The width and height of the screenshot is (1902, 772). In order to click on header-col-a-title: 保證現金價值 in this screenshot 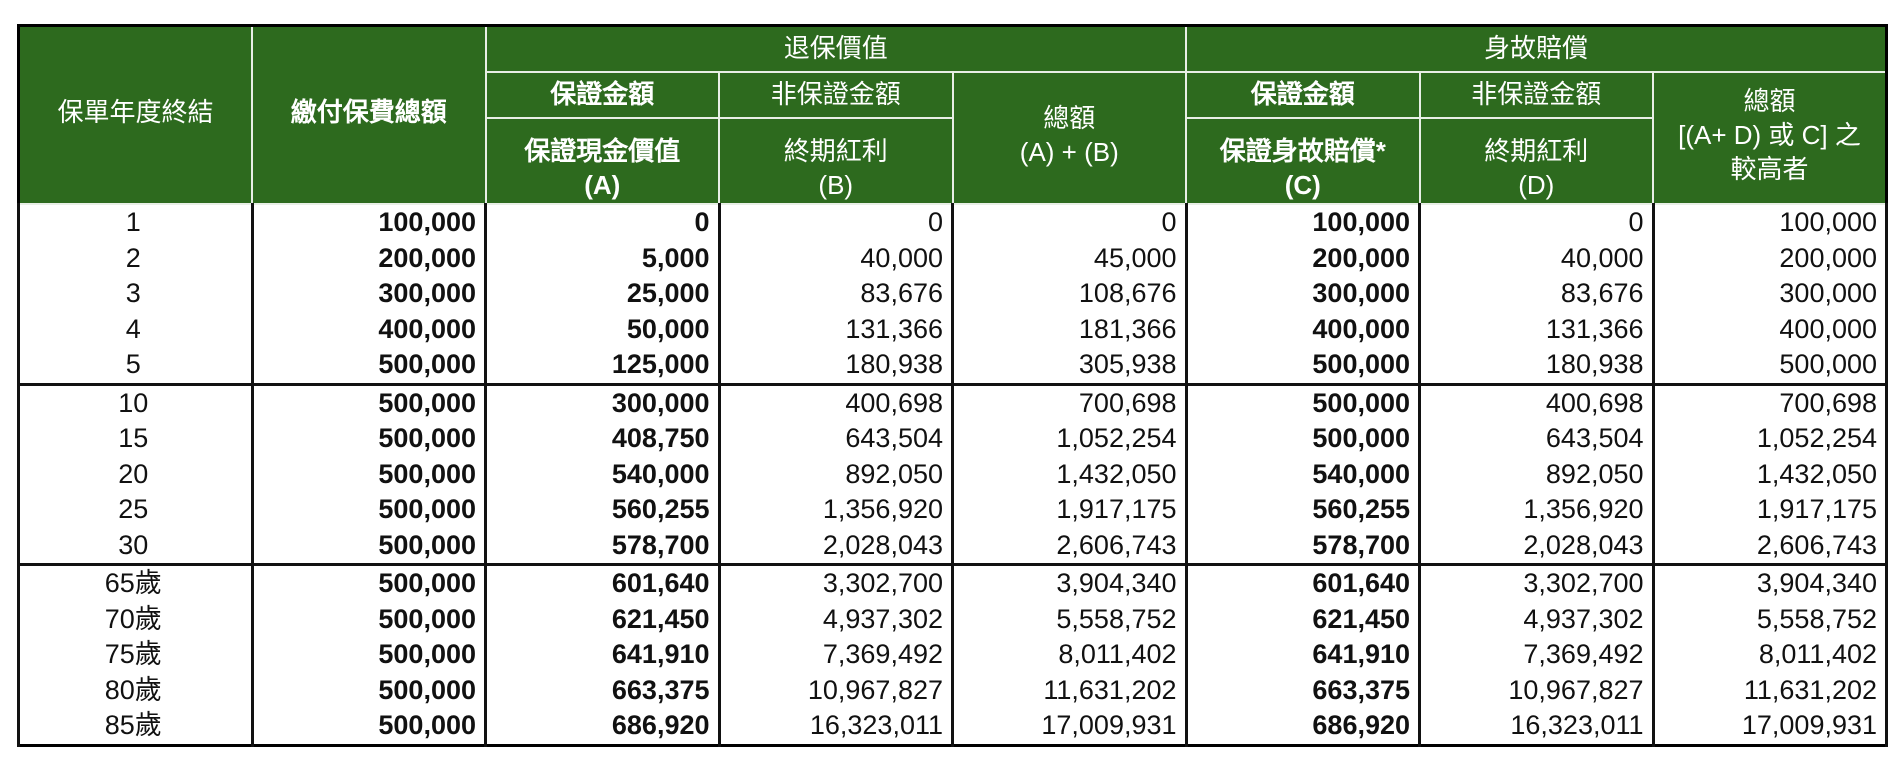, I will do `click(602, 151)`.